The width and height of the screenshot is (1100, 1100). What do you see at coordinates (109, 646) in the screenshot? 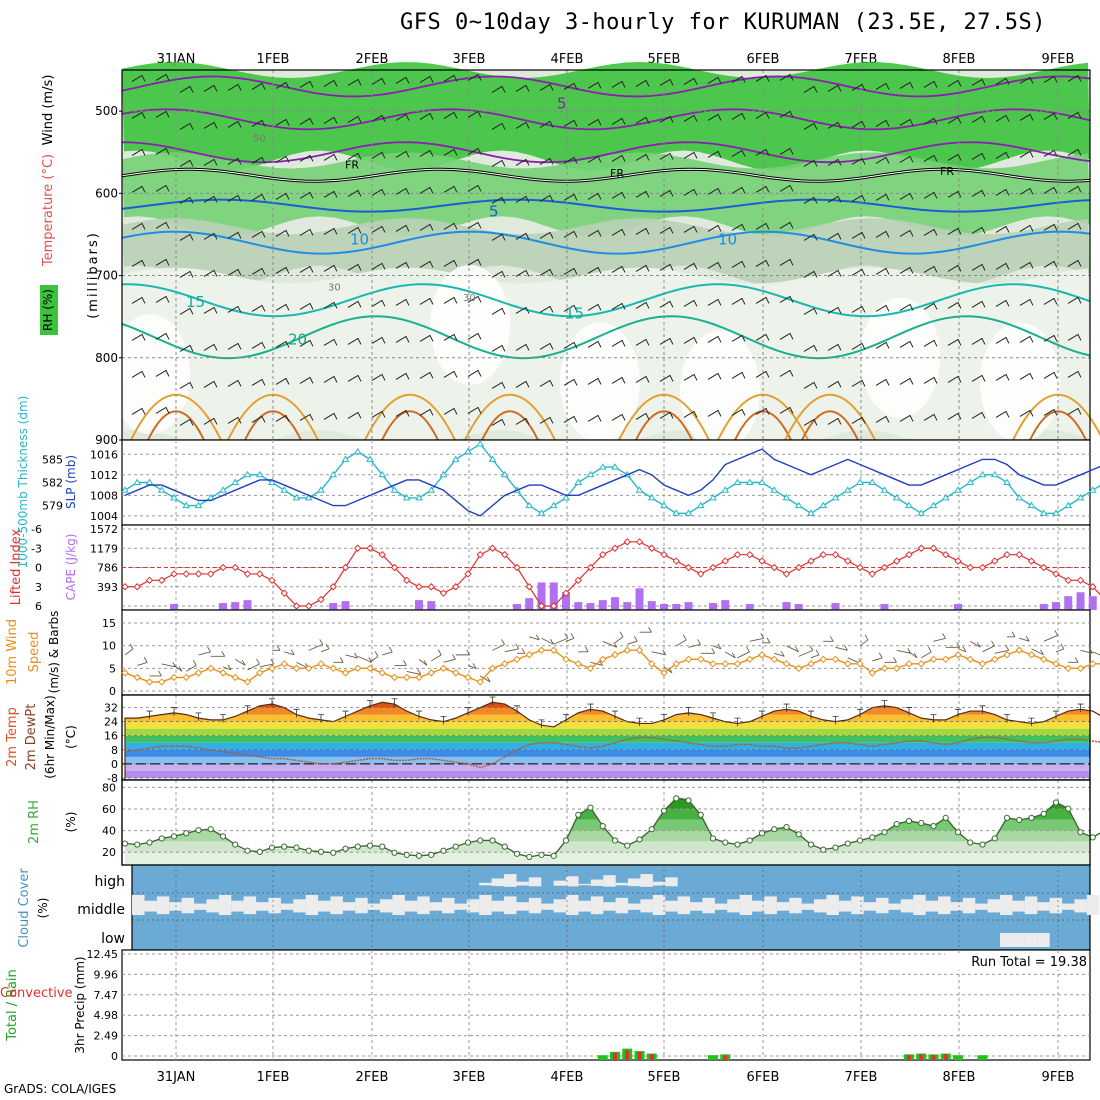
I see `wind-tick-label: 10` at bounding box center [109, 646].